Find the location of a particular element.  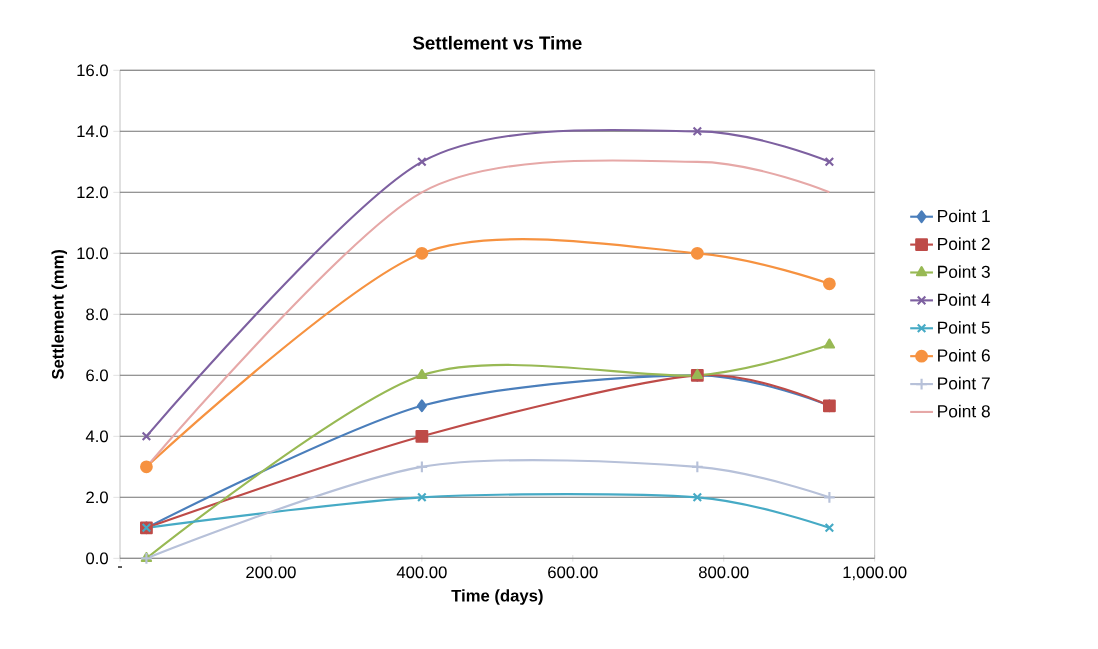

x-axis-title: Time (days) is located at coordinates (497, 597).